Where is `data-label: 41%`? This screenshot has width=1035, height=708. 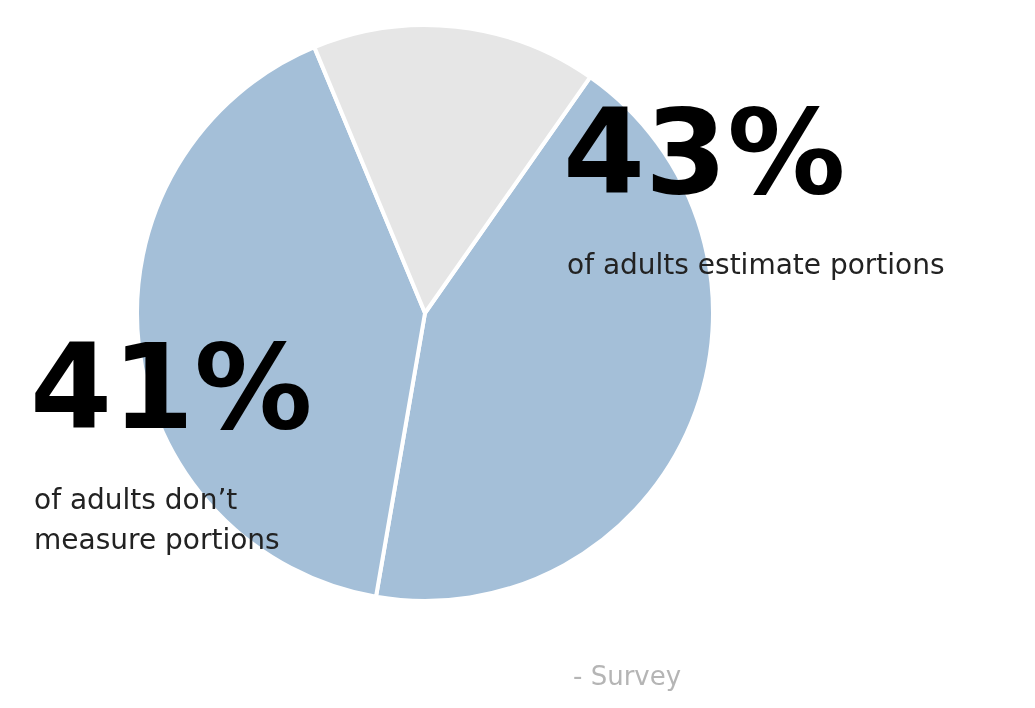 data-label: 41% is located at coordinates (171, 386).